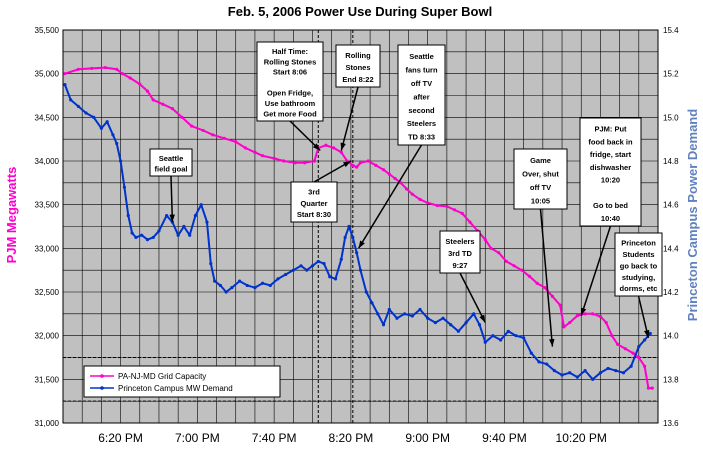 The width and height of the screenshot is (703, 452). Describe the element at coordinates (671, 117) in the screenshot. I see `y-tick-right: 15.0` at that location.